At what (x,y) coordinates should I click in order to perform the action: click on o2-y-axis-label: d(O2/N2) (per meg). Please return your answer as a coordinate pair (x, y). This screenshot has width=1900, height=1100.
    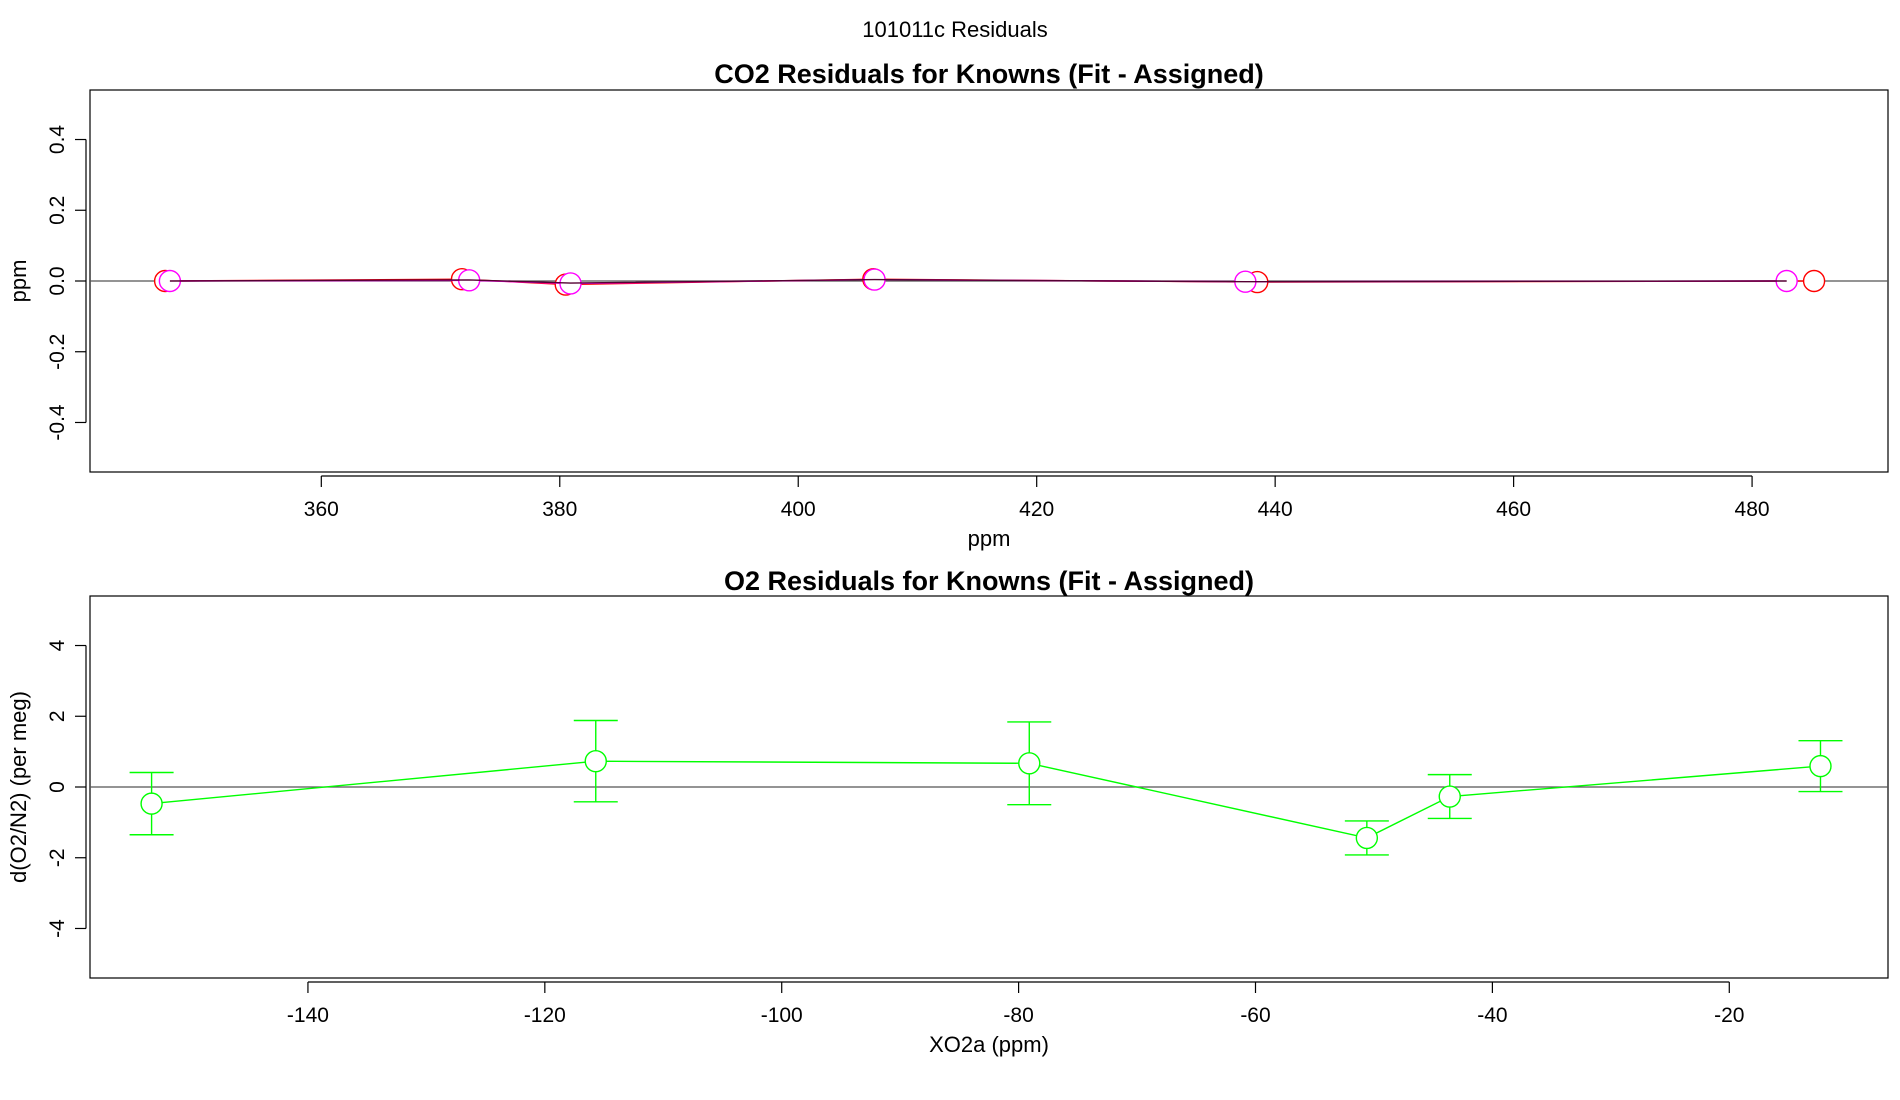
    Looking at the image, I should click on (18, 787).